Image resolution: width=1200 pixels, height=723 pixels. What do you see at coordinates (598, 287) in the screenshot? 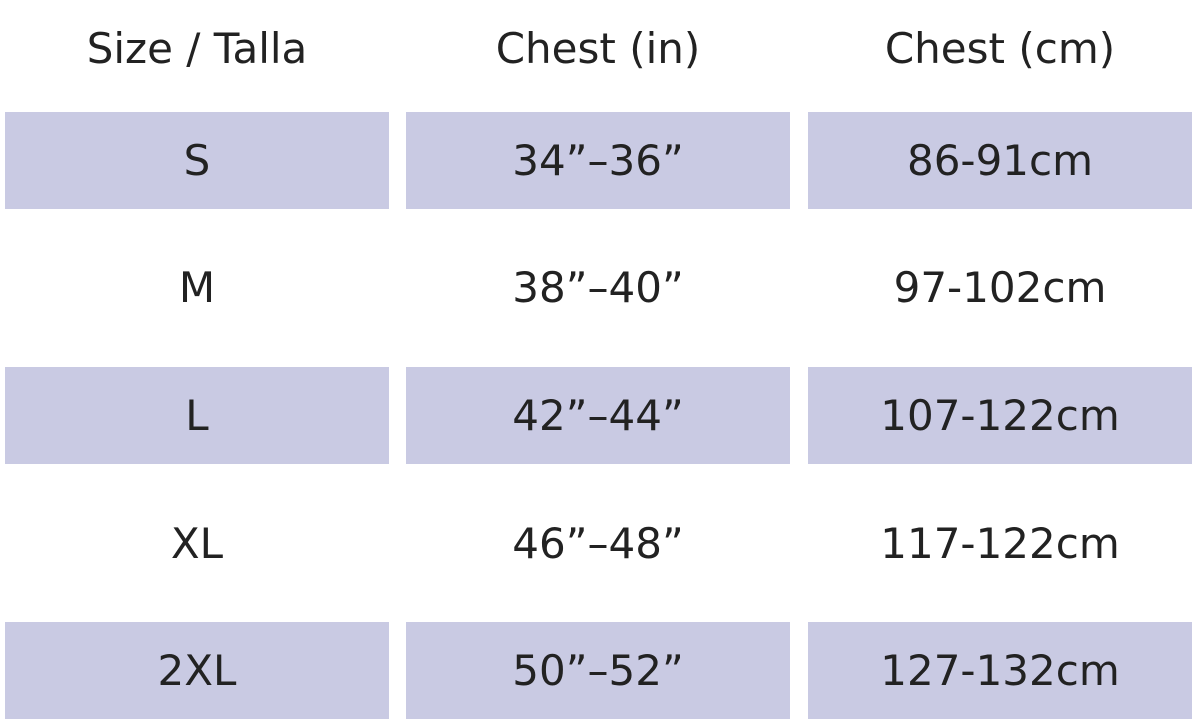
I see `table-cell: 38”–40”` at bounding box center [598, 287].